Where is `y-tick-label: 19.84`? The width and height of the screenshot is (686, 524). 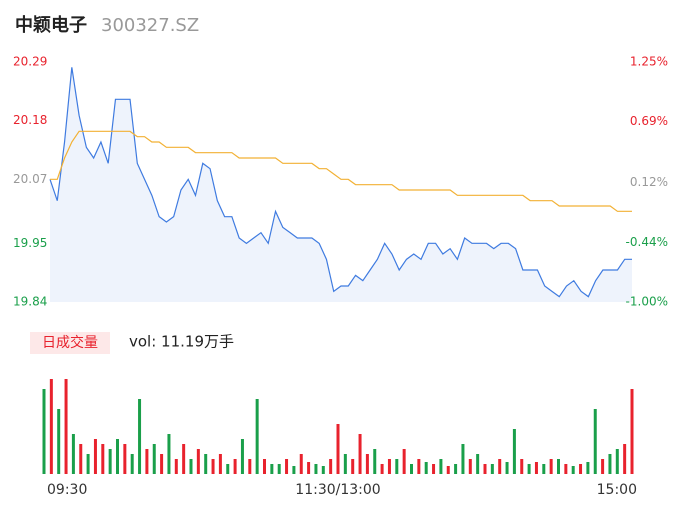 y-tick-label: 19.84 is located at coordinates (30, 302).